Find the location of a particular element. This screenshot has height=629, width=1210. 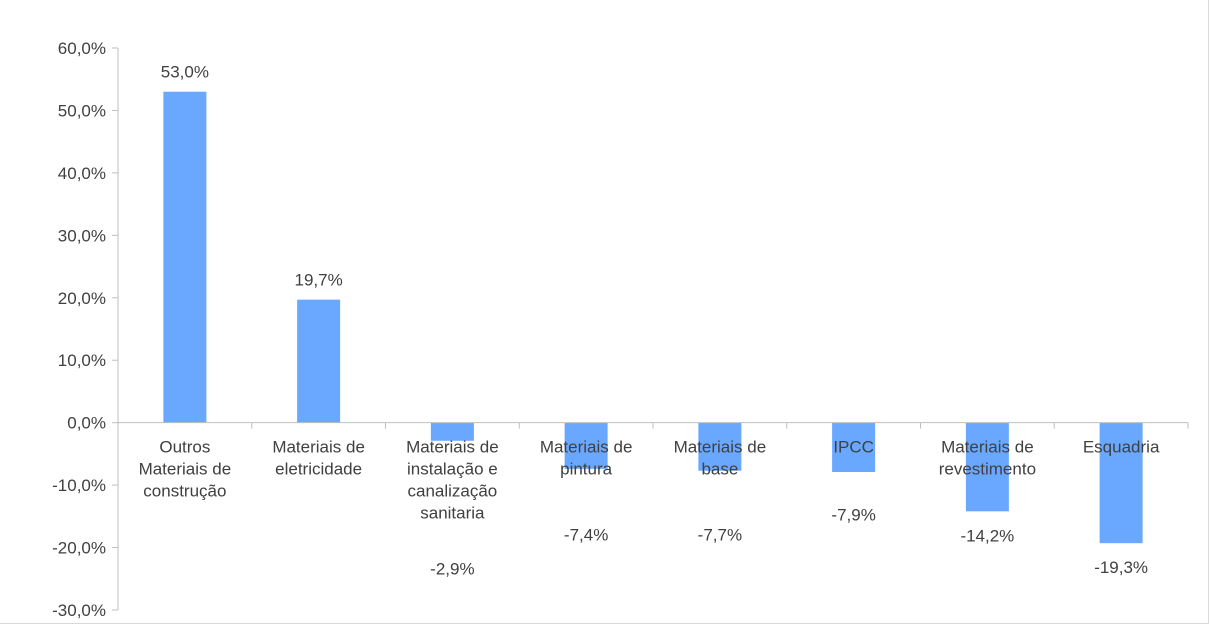

data-label: -14,2% is located at coordinates (987, 535).